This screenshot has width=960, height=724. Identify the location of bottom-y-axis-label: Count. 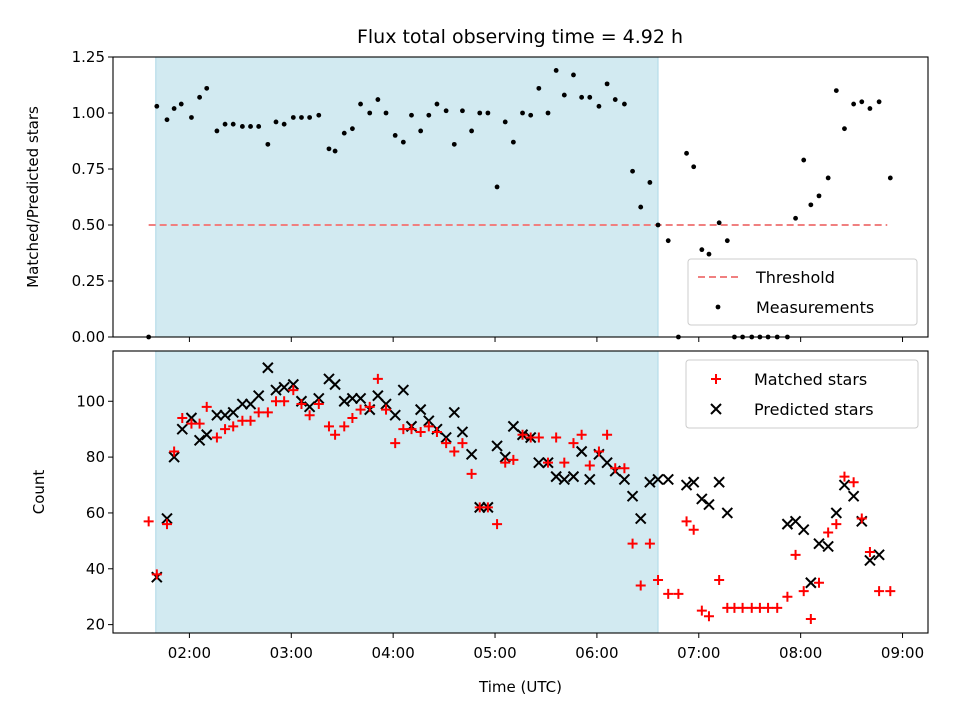
(39, 492).